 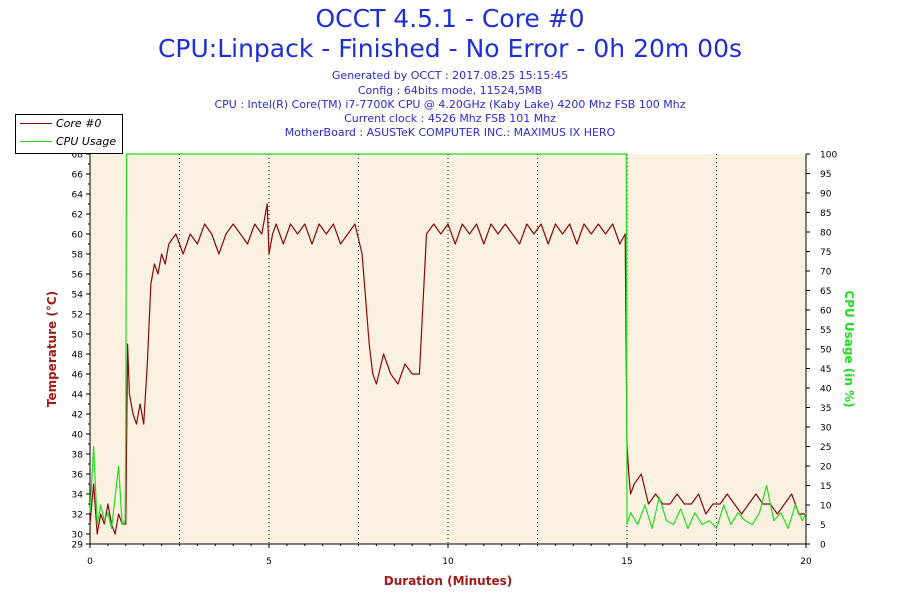 What do you see at coordinates (825, 331) in the screenshot?
I see `y-tick-label-right: 55` at bounding box center [825, 331].